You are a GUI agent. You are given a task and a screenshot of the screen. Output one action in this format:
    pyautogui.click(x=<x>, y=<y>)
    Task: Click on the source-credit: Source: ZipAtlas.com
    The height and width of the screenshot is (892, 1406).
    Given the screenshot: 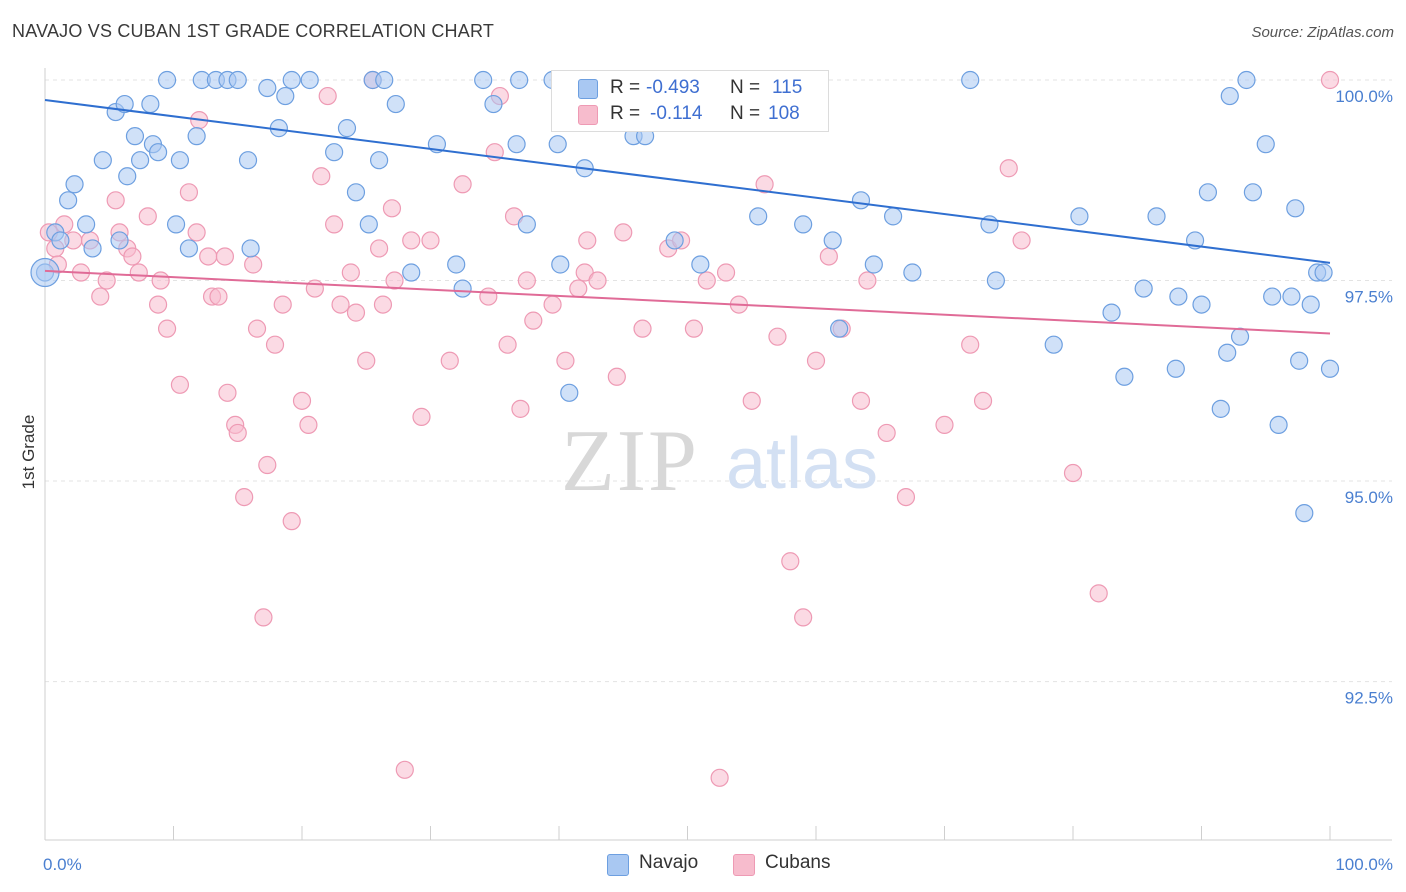 What is the action you would take?
    pyautogui.click(x=1322, y=32)
    